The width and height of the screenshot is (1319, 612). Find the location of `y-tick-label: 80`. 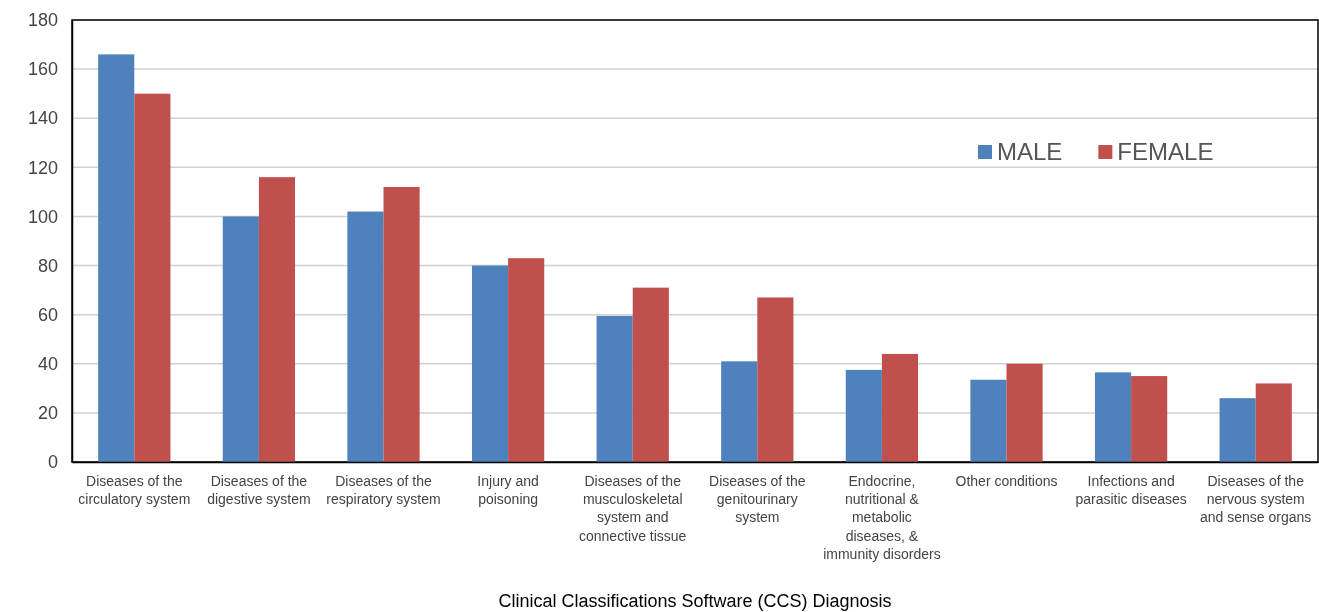

y-tick-label: 80 is located at coordinates (47, 265).